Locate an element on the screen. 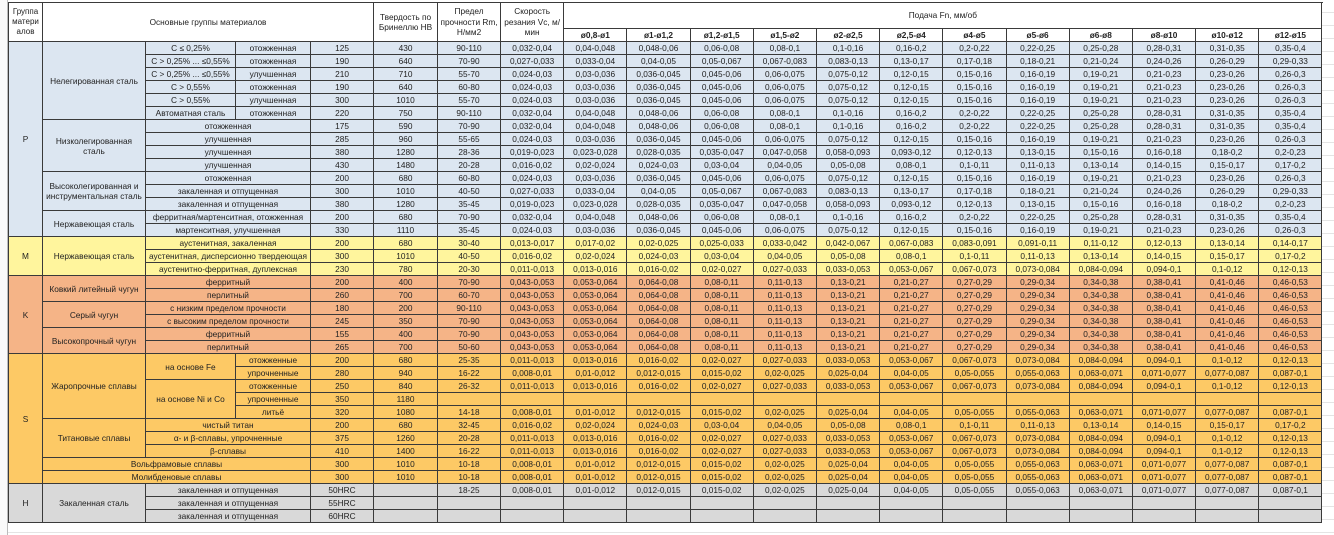 Image resolution: width=1334 pixels, height=535 pixels. feed-value: 0,41-0,46 is located at coordinates (1227, 347).